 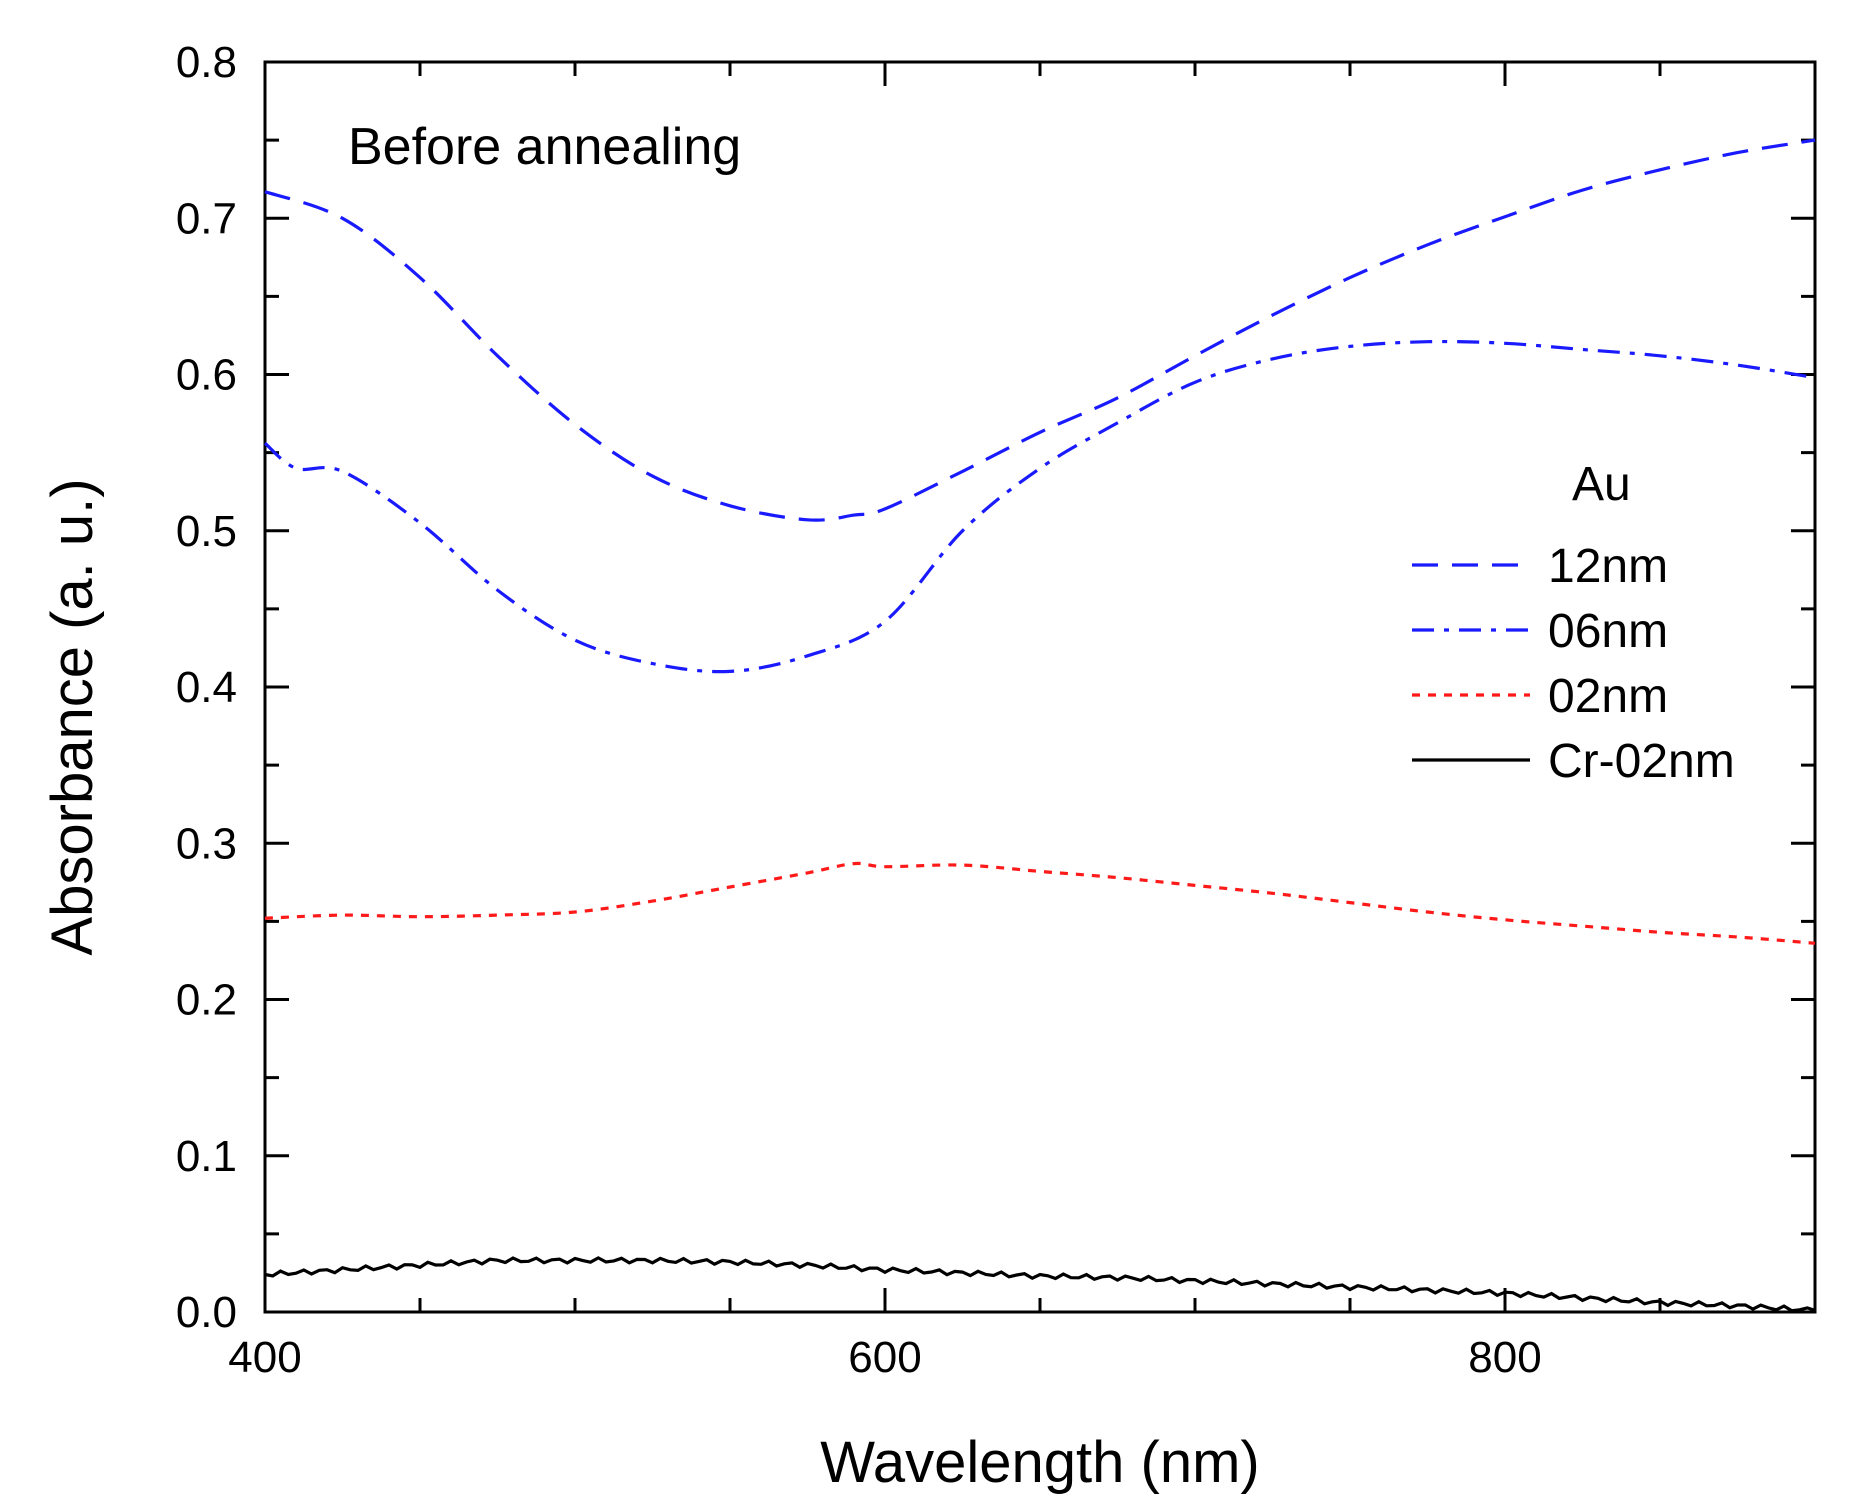 I want to click on x-axis-title: Wavelength (nm), so click(x=1039, y=1462).